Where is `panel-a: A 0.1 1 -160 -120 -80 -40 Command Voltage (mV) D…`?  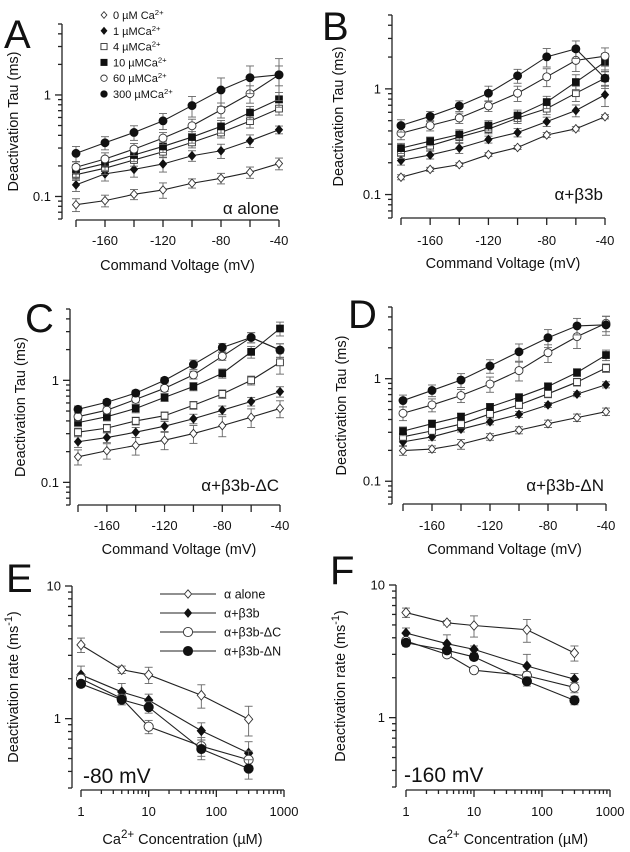
panel-a: A 0.1 1 -160 -120 -80 -40 Command Voltage (mV) D… is located at coordinates (146, 143).